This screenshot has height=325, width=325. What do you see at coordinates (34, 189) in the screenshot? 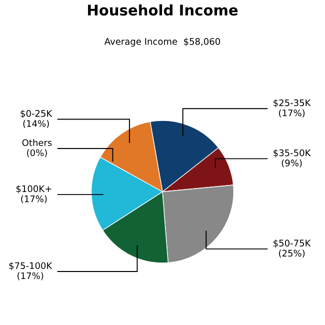
I see `slice-label: $100K+` at bounding box center [34, 189].